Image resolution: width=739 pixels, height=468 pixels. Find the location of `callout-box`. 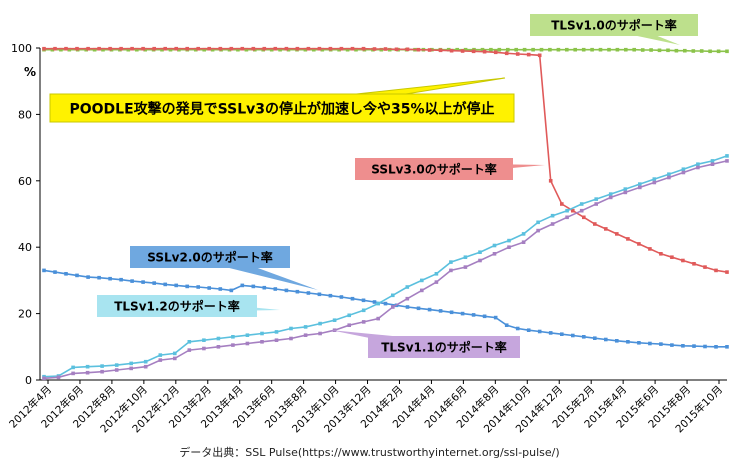

callout-box is located at coordinates (210, 257).